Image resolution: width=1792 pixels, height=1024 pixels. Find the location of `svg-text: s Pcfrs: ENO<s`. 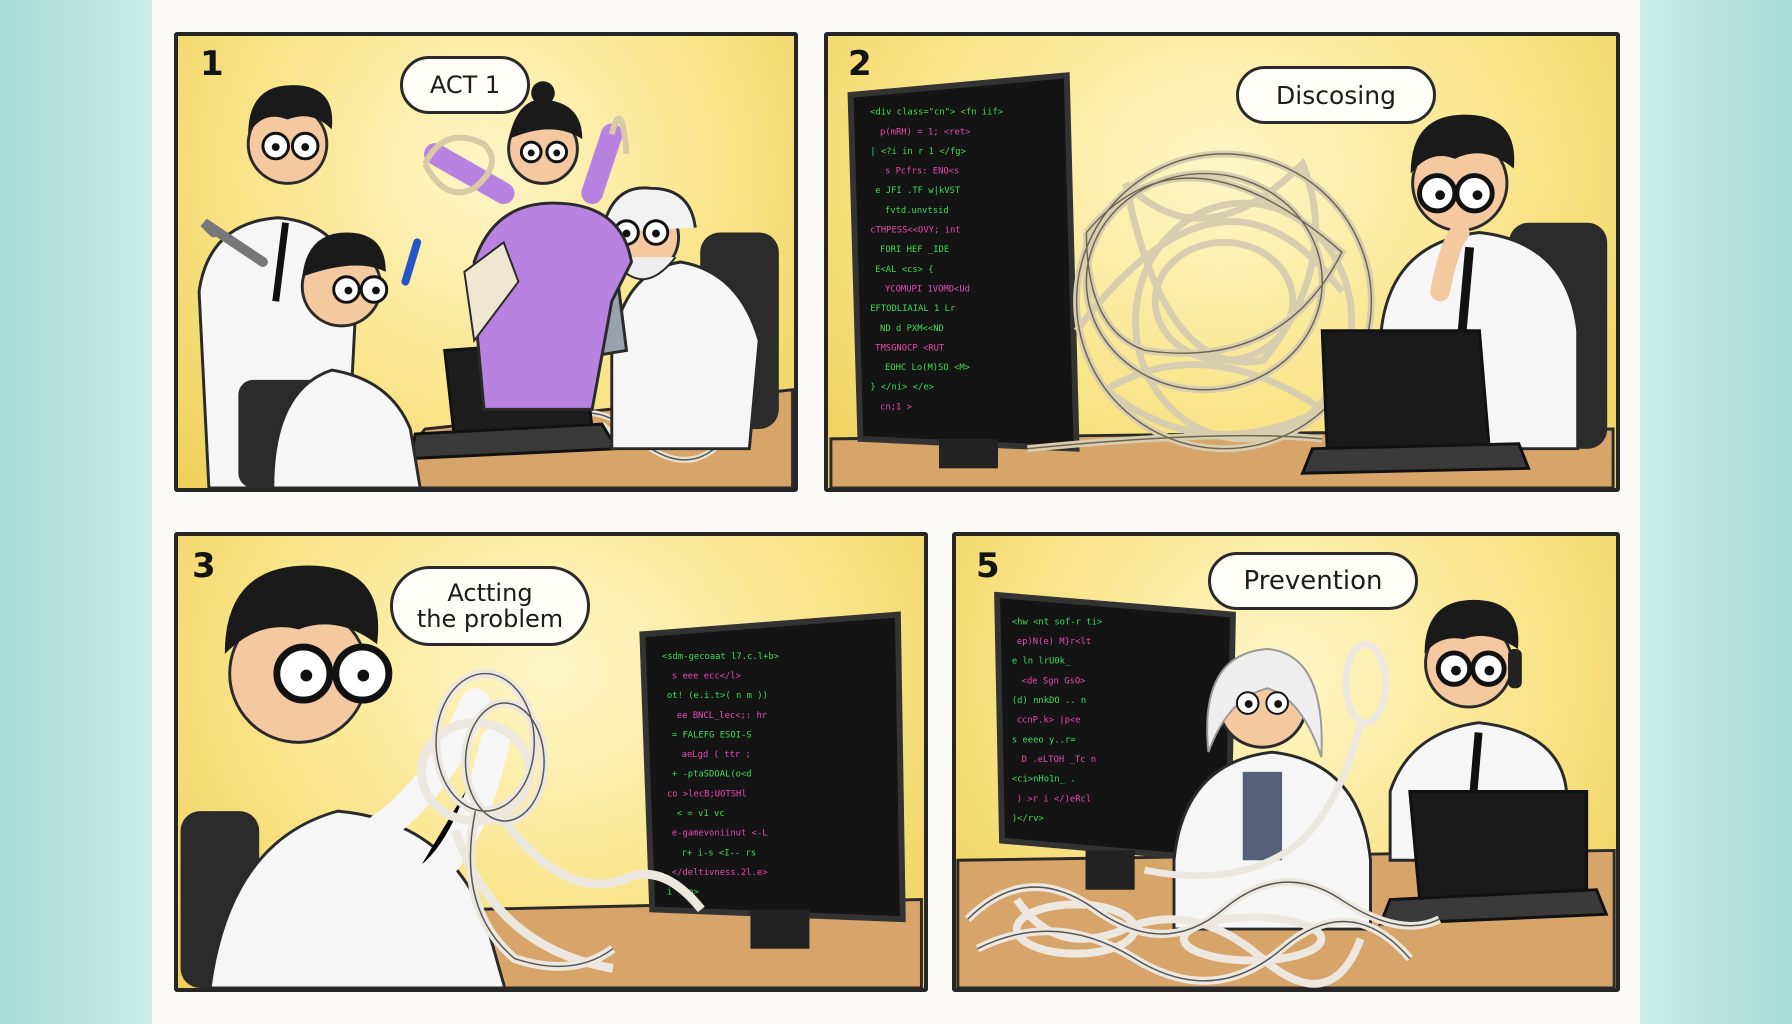

svg-text: s Pcfrs: ENO<s is located at coordinates (922, 172).